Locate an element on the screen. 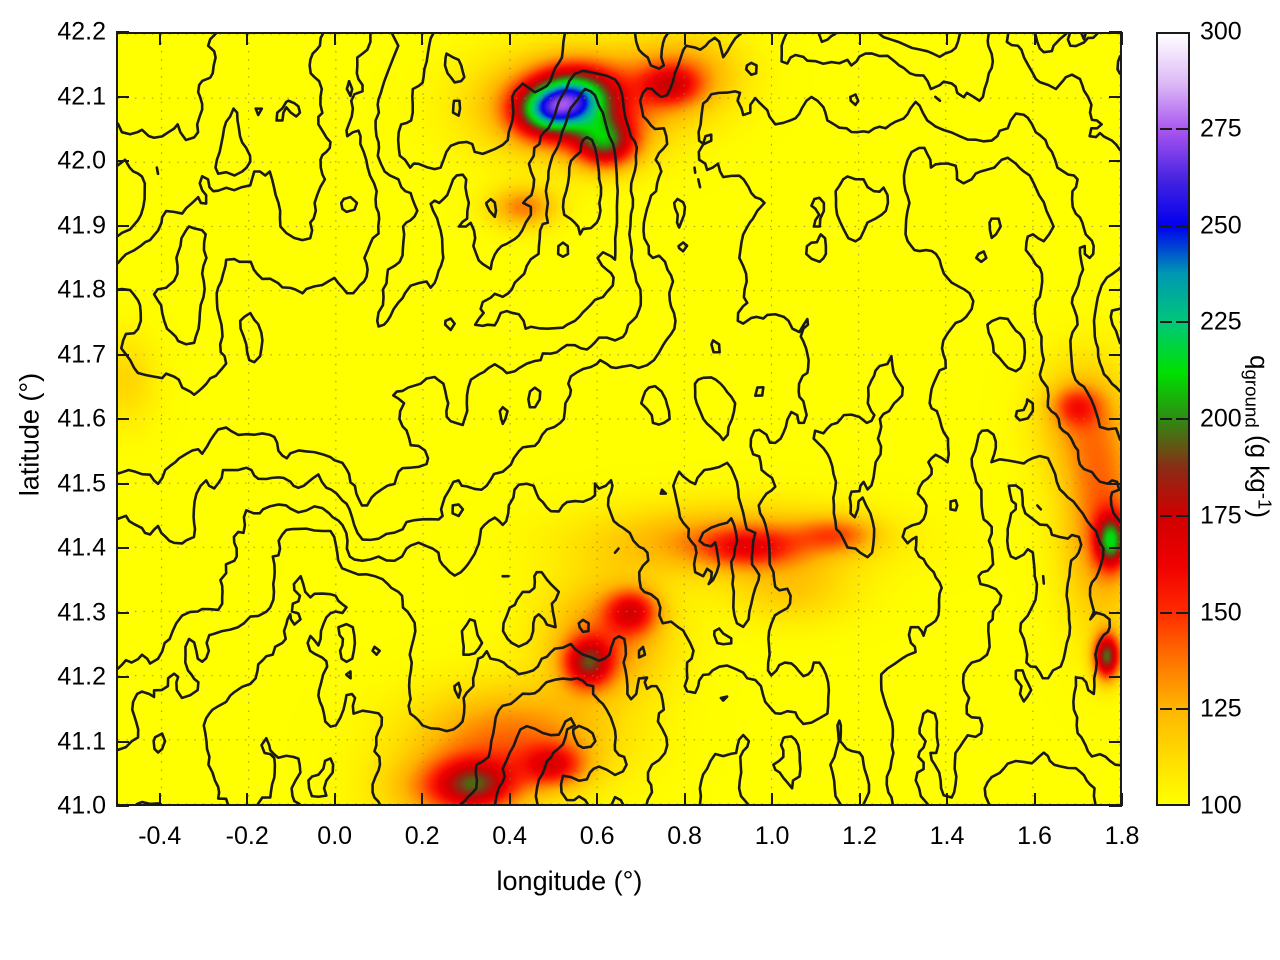 This screenshot has height=960, width=1280. x-tick-label: 0.6 is located at coordinates (597, 836).